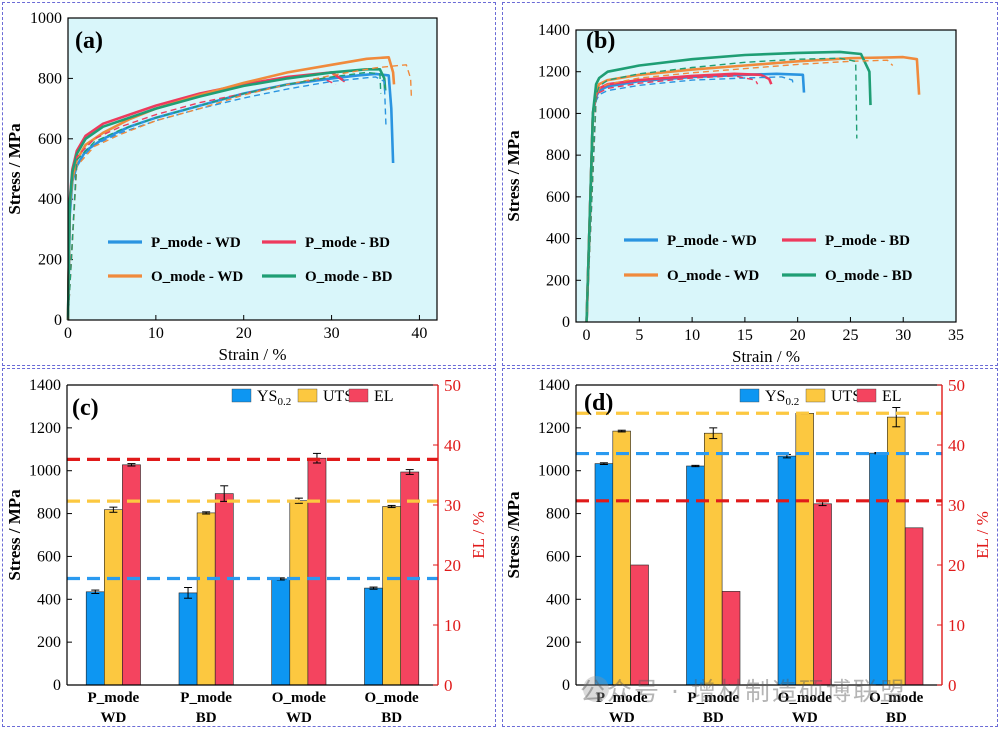 This screenshot has width=1000, height=729. I want to click on y2-tick-label-d: 30, so click(956, 505).